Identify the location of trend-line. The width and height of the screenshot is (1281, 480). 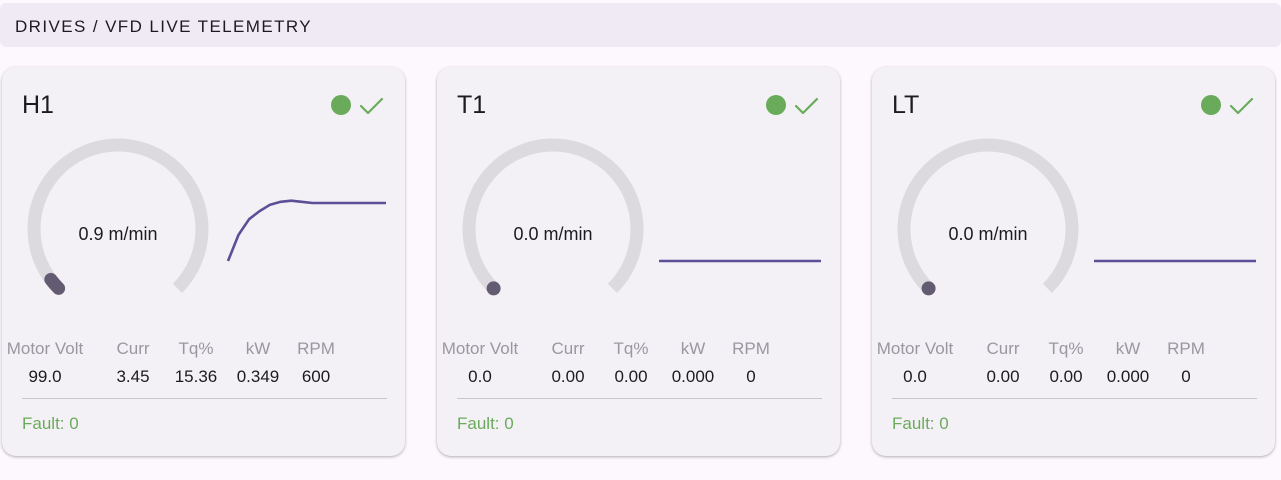
(306, 230).